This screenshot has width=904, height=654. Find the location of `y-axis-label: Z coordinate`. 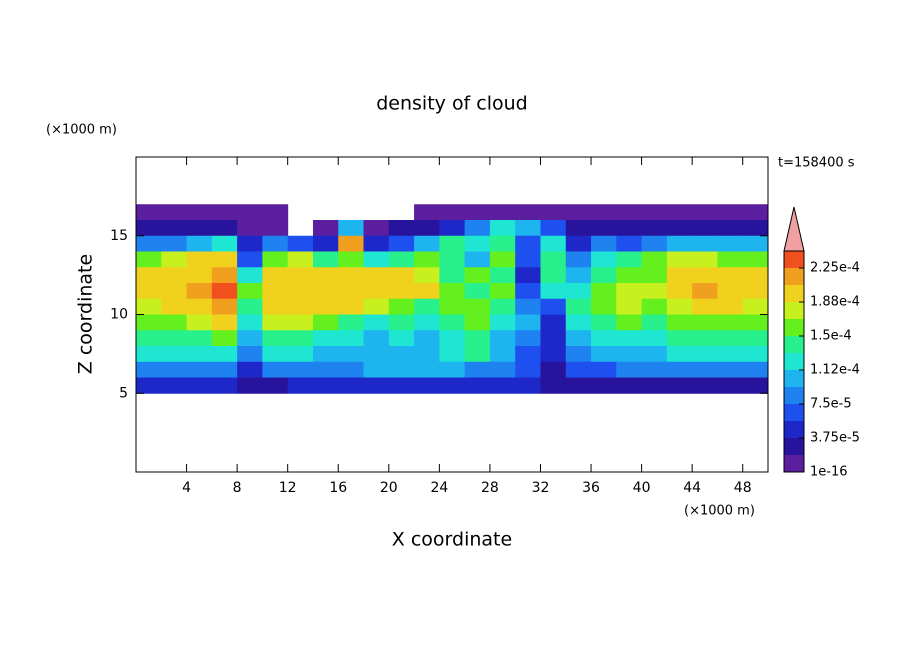

y-axis-label: Z coordinate is located at coordinates (86, 314).